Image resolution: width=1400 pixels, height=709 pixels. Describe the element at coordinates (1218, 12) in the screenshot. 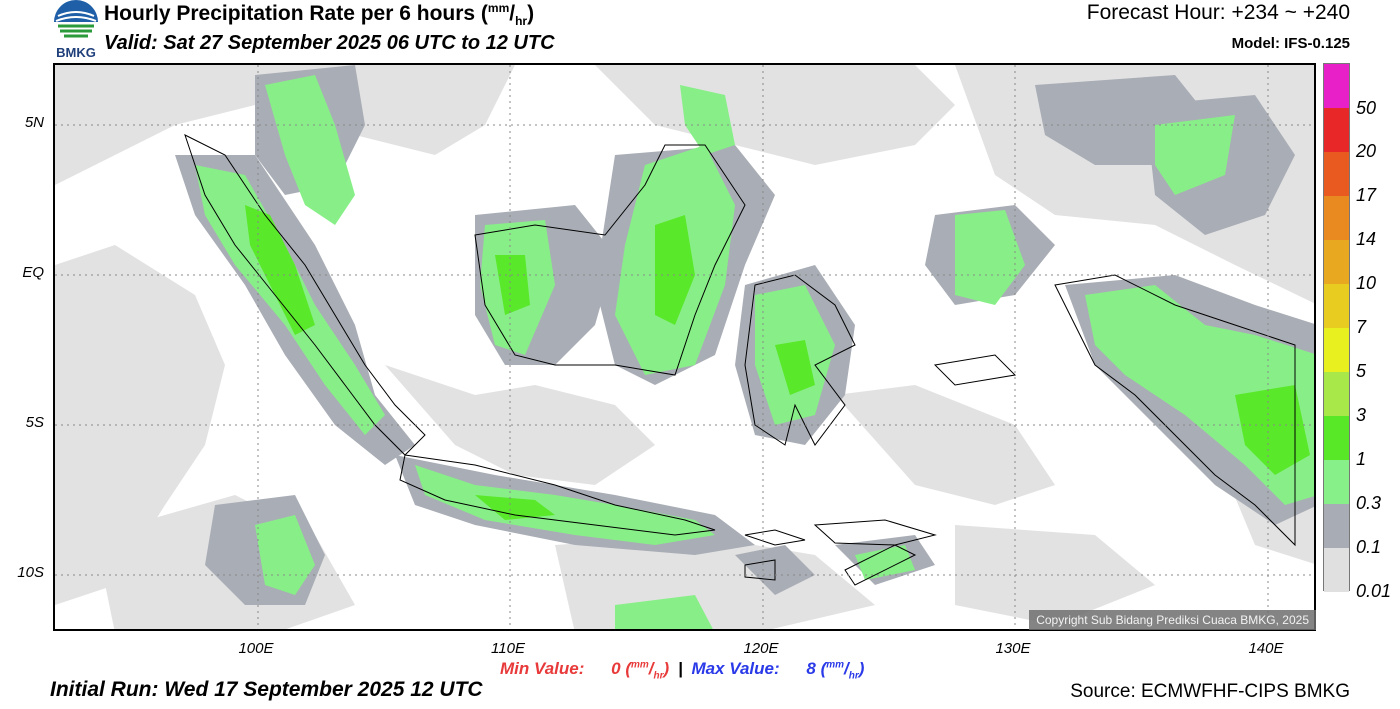

I see `forecast-hour: Forecast Hour: +234 ~ +240` at that location.